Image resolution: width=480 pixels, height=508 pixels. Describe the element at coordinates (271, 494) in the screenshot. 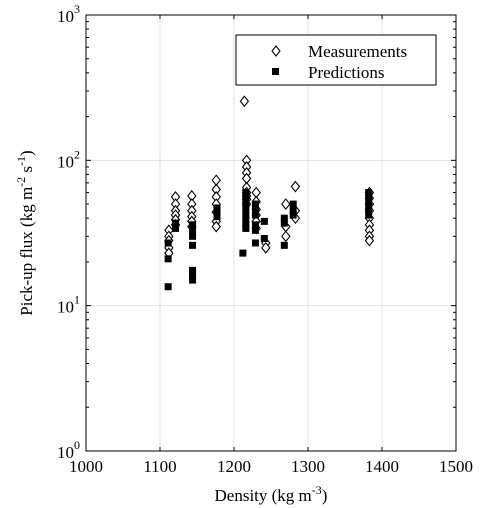

I see `x-axis-label: Density (kg m-3)` at that location.